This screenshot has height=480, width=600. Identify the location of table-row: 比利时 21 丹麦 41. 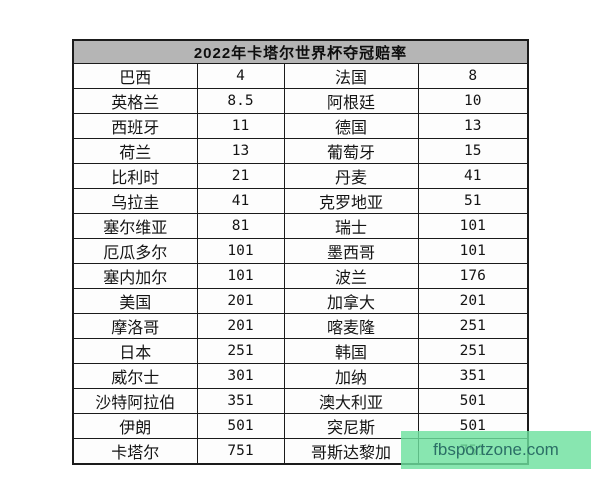
(300, 176).